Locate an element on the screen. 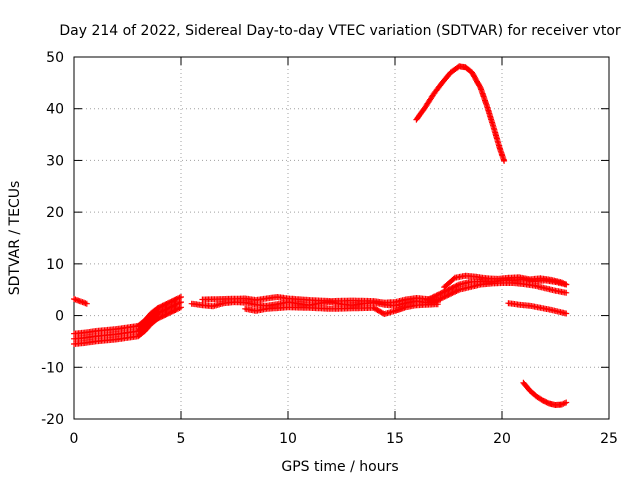  series-track-early is located at coordinates (80, 301).